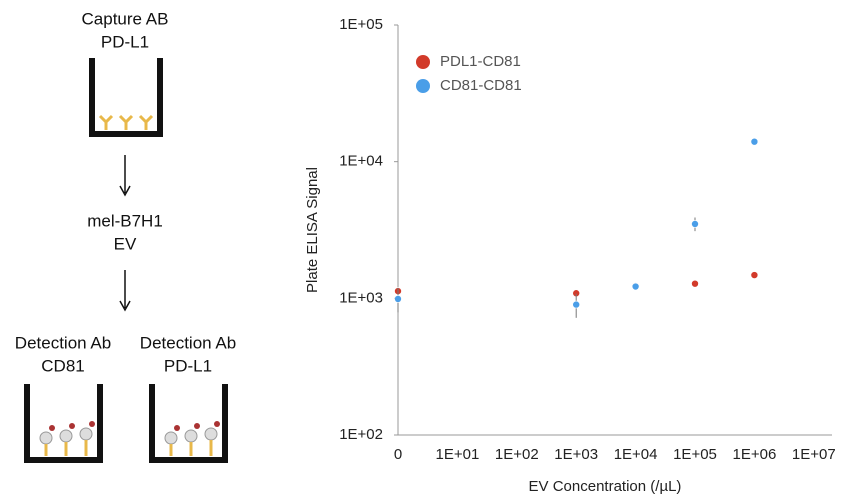 The image size is (842, 504). What do you see at coordinates (398, 454) in the screenshot?
I see `x-tick-label: 0` at bounding box center [398, 454].